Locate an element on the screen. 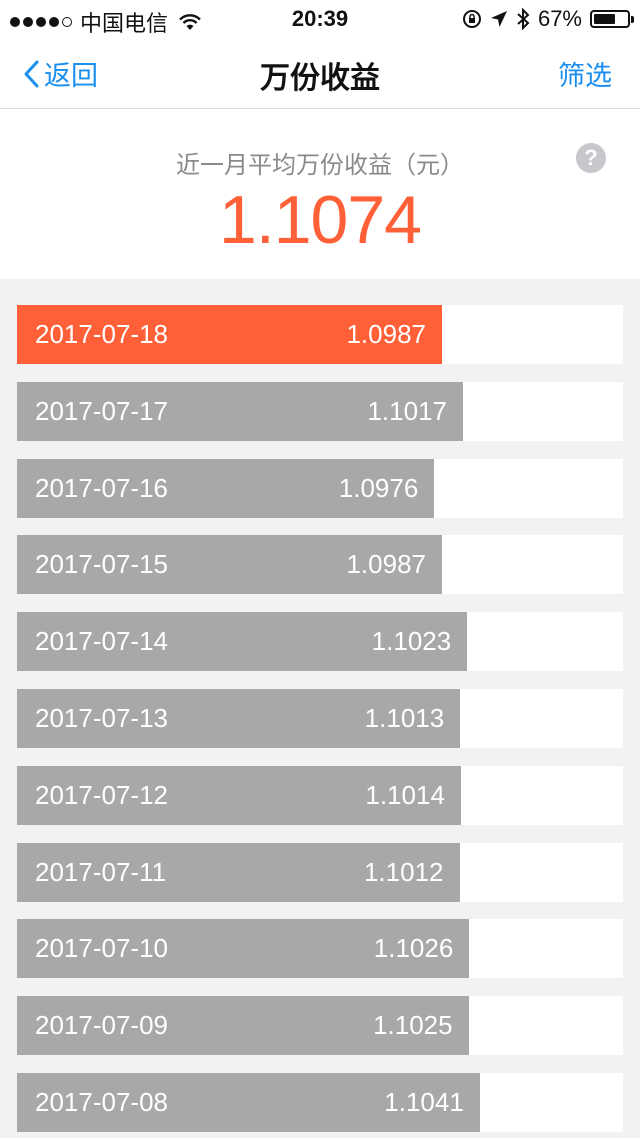  yield-value-label: 1.1025 is located at coordinates (413, 1025).